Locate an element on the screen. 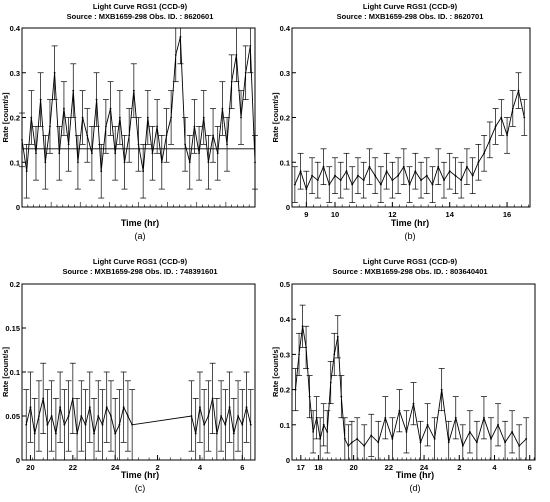 The width and height of the screenshot is (550, 502). panel-caption: (d) is located at coordinates (415, 488).